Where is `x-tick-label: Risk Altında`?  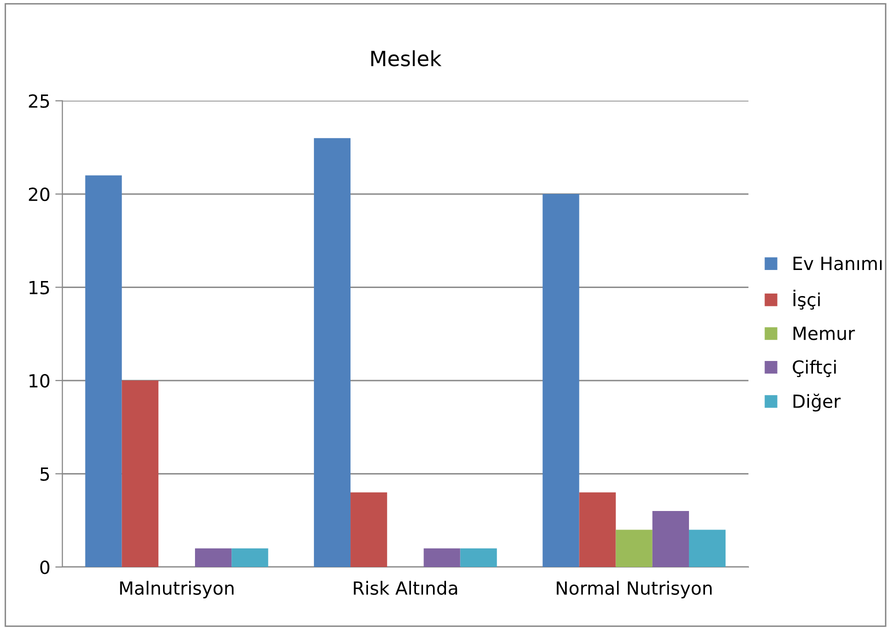 x-tick-label: Risk Altında is located at coordinates (406, 587).